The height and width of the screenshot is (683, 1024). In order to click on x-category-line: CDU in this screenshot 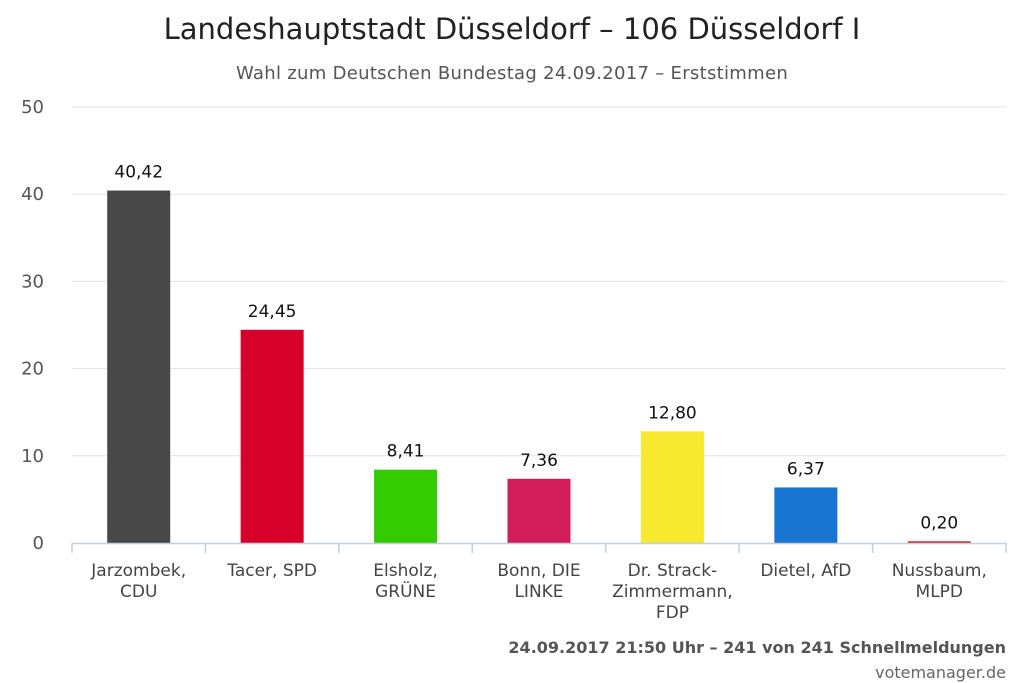, I will do `click(138, 592)`.